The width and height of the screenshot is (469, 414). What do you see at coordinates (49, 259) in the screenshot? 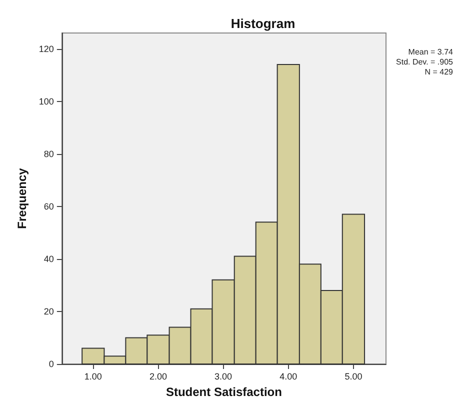
I see `y-tick-label: 40` at bounding box center [49, 259].